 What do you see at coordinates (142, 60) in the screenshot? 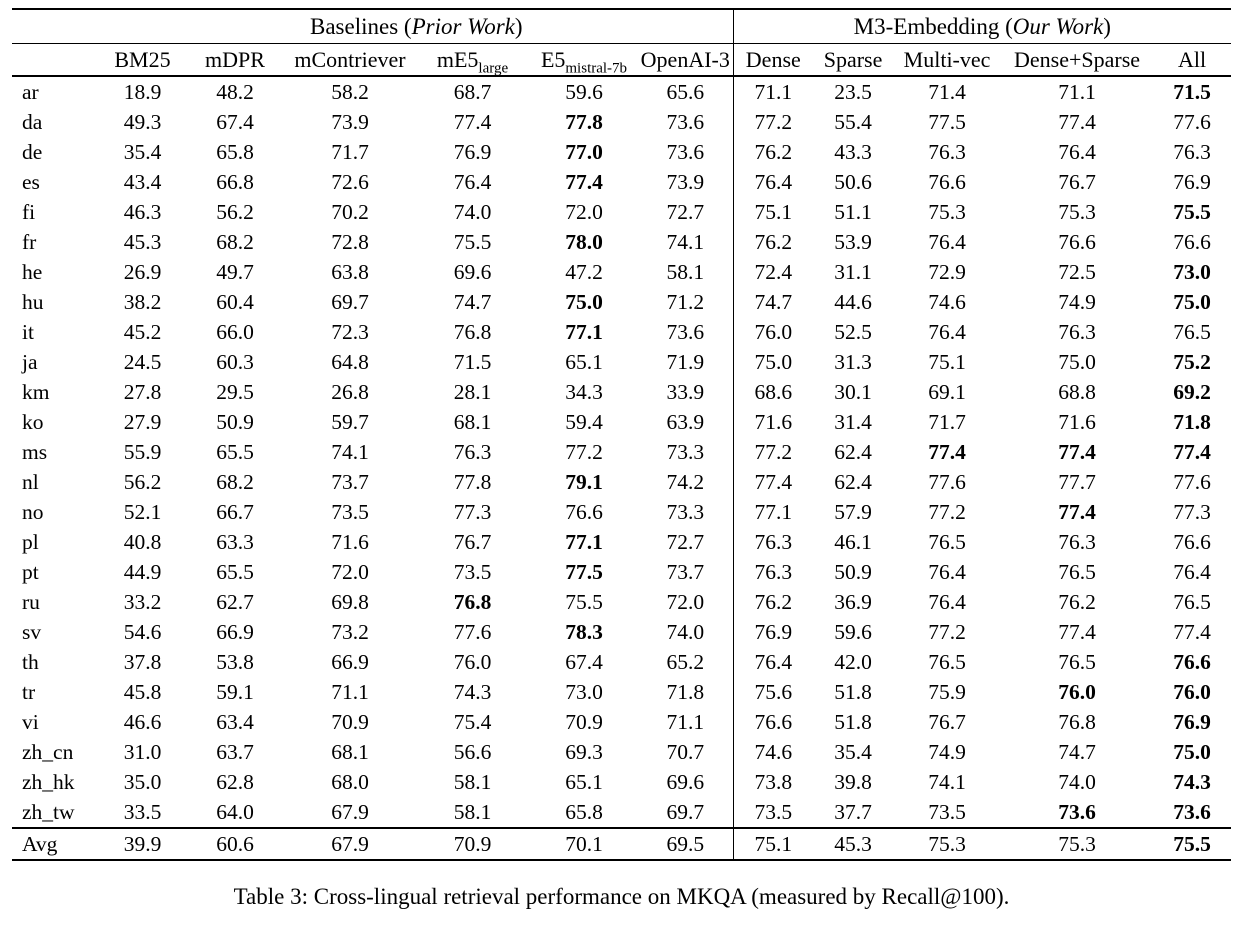
I see `column-header-bm25: BM25` at bounding box center [142, 60].